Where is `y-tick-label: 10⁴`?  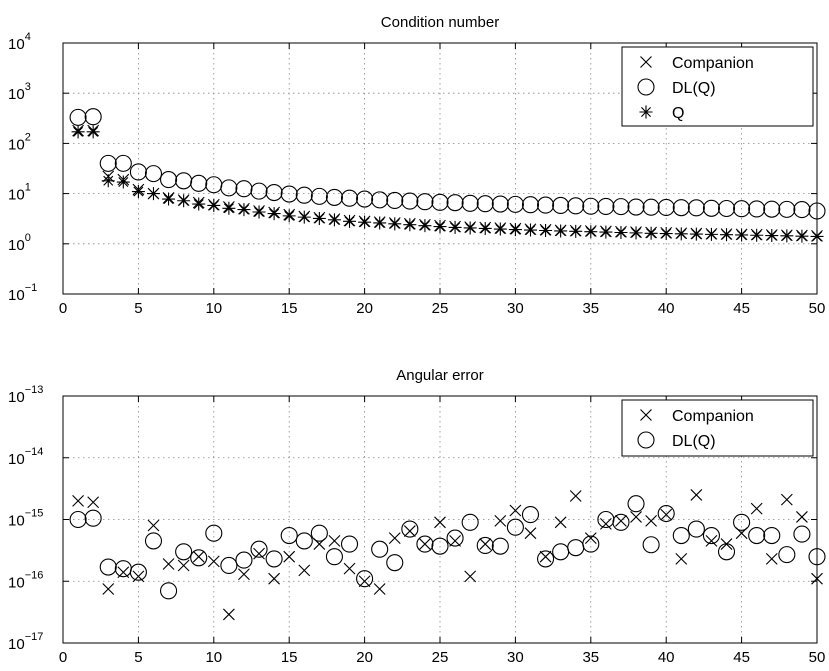 y-tick-label: 10⁴ is located at coordinates (19, 42).